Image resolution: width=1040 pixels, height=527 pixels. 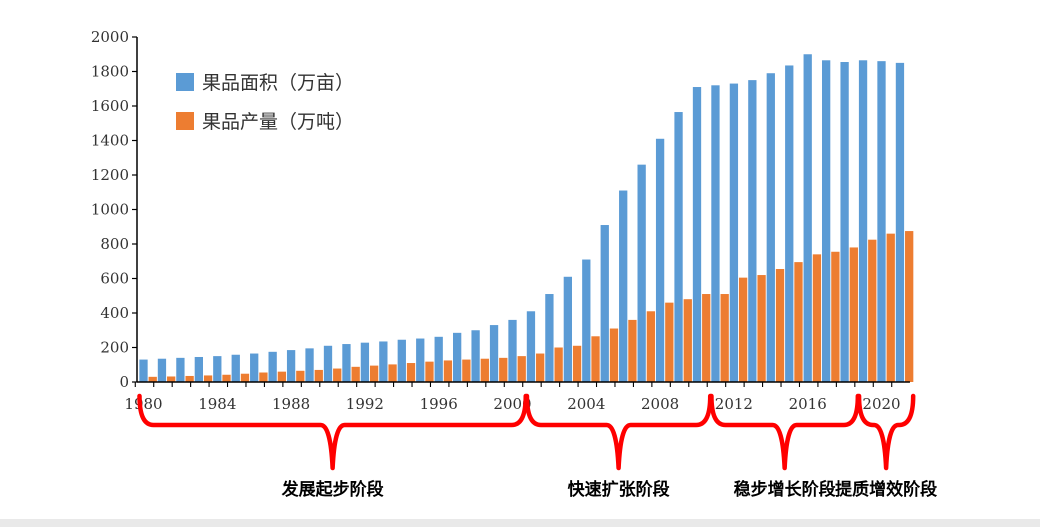 What do you see at coordinates (619, 489) in the screenshot?
I see `stage-label: 快速扩张阶段` at bounding box center [619, 489].